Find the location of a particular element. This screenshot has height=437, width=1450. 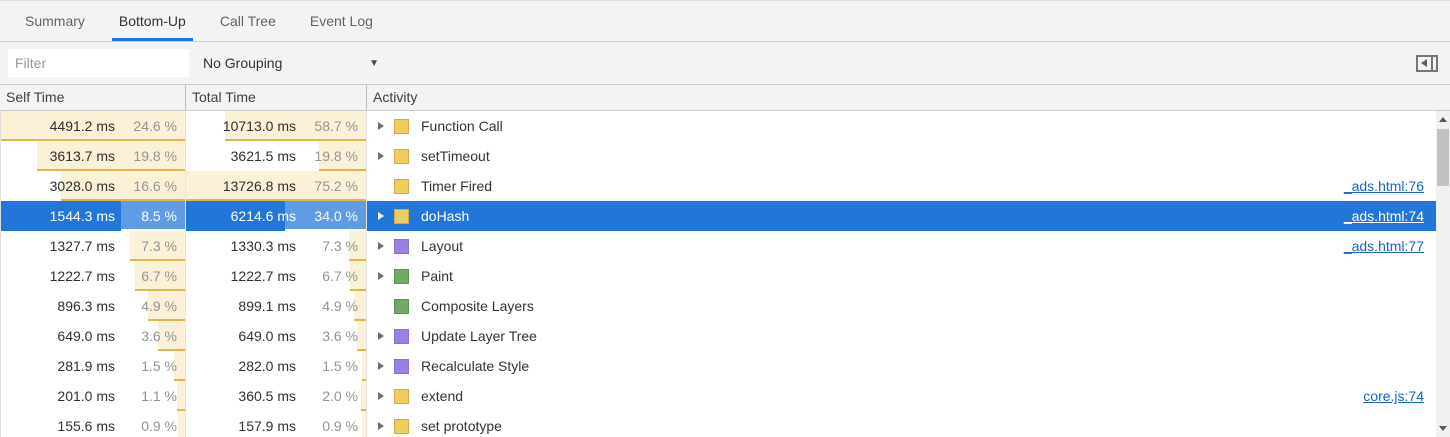

total-time-cell: 282.0 ms 1.5 % is located at coordinates (276, 366).